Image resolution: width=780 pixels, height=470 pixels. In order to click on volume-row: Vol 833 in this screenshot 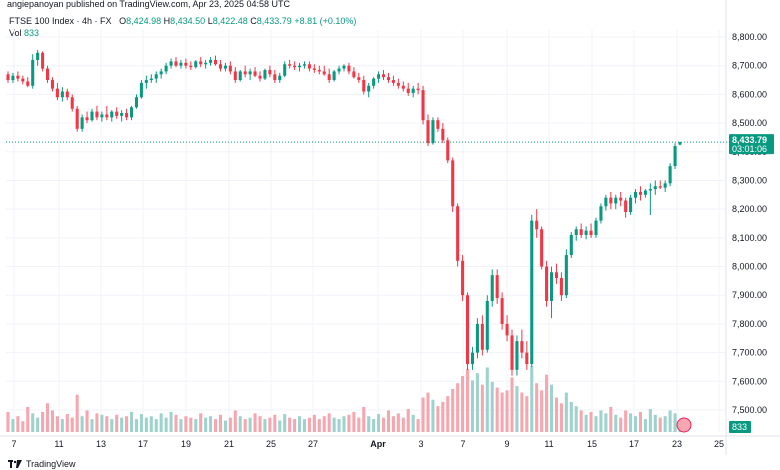, I will do `click(182, 33)`.